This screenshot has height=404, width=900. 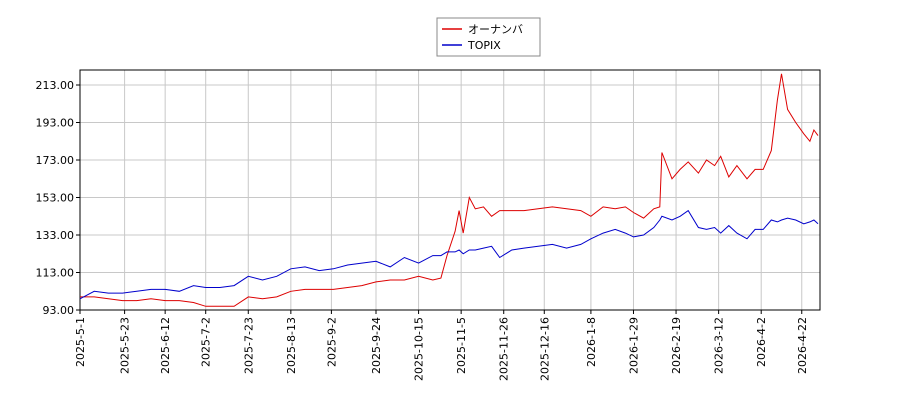 I want to click on x-tick-label: 2025-9-2, so click(x=331, y=342).